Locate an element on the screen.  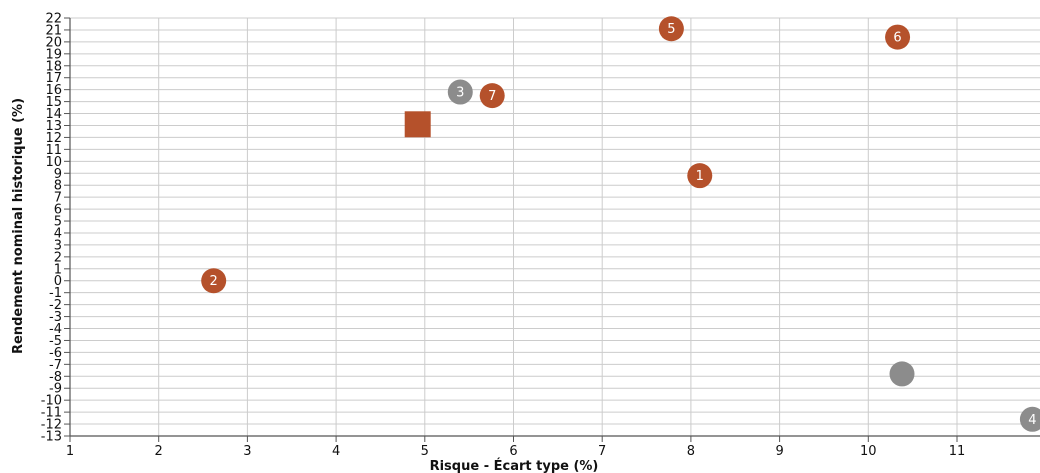
y-tick-label: -3 is located at coordinates (55, 317).